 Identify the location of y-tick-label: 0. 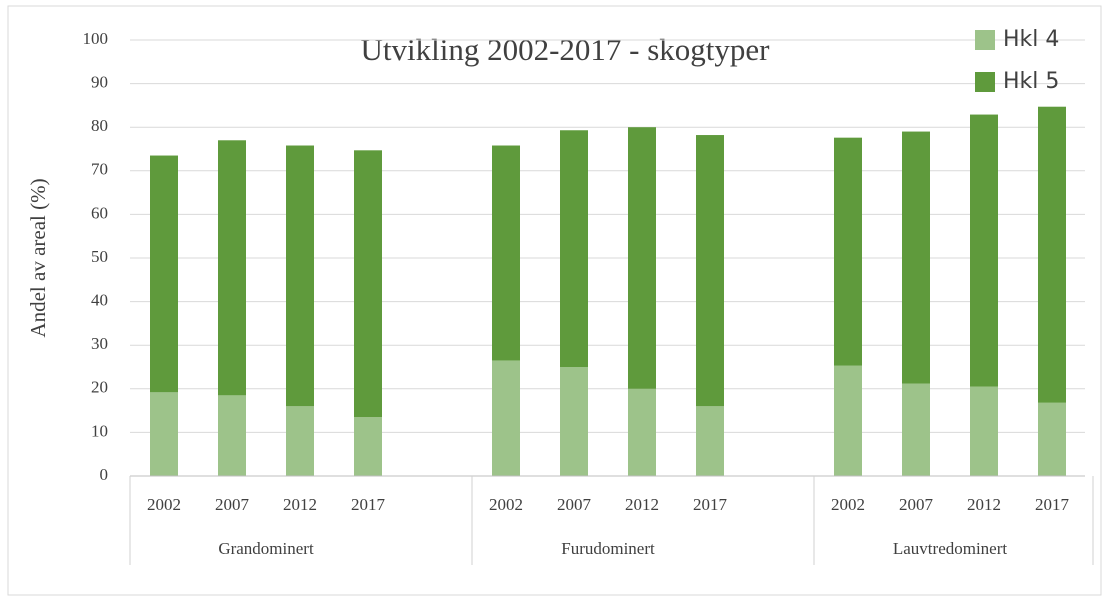
(104, 474).